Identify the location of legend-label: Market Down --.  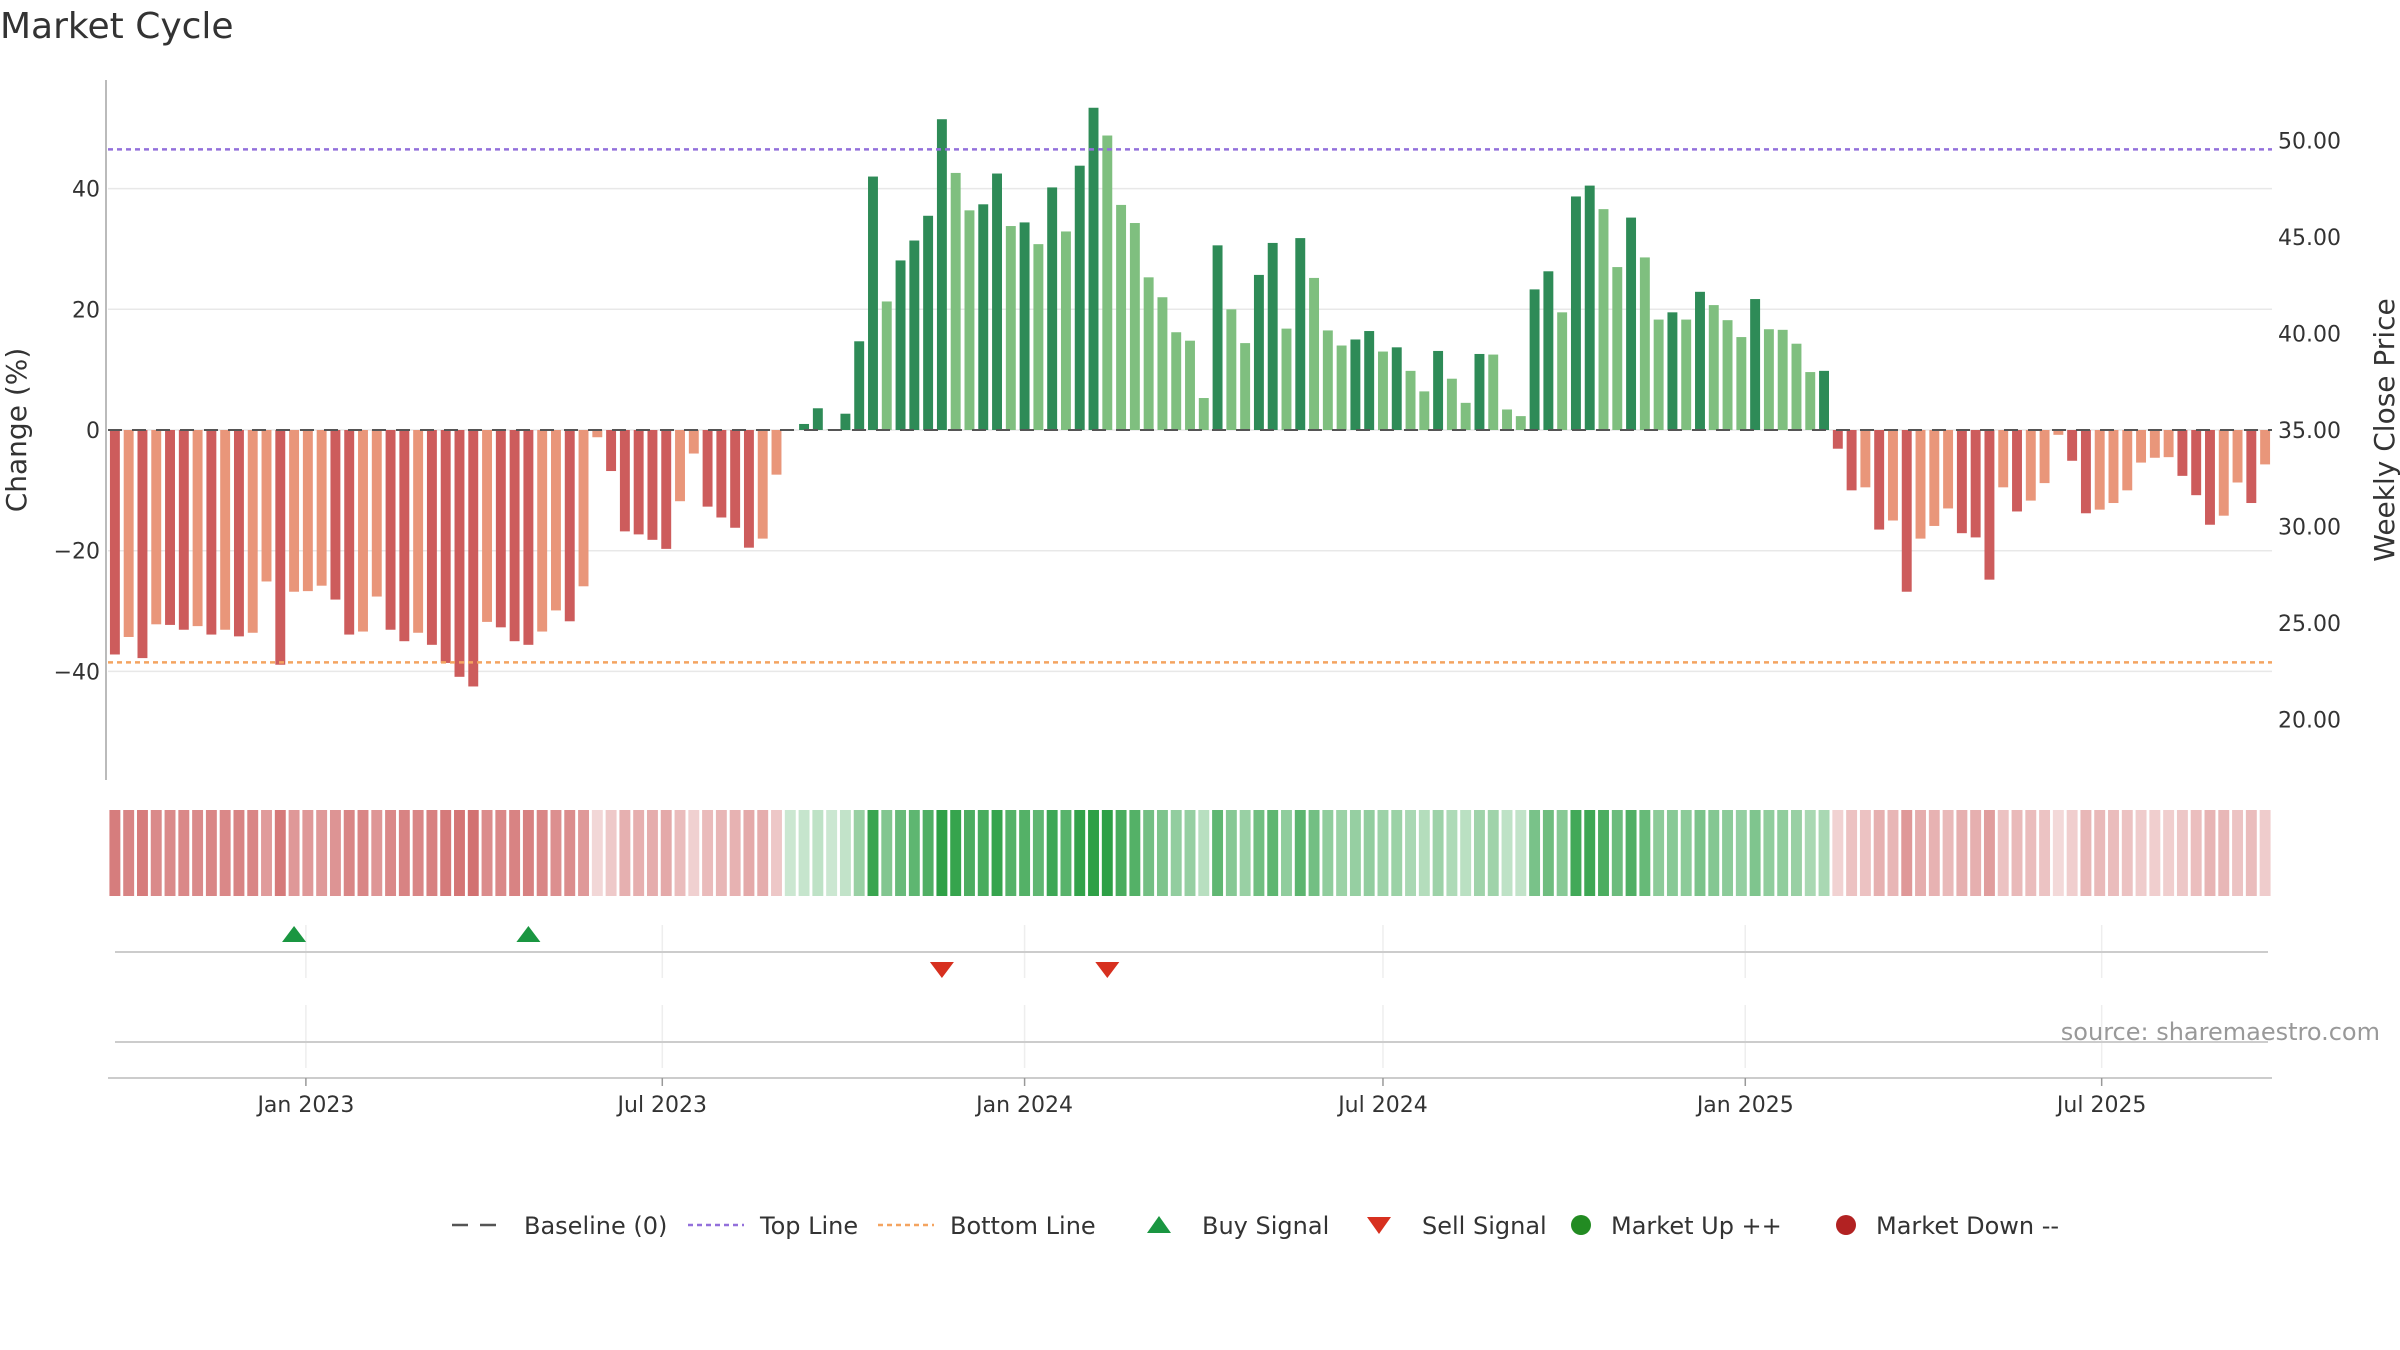
(1967, 1226).